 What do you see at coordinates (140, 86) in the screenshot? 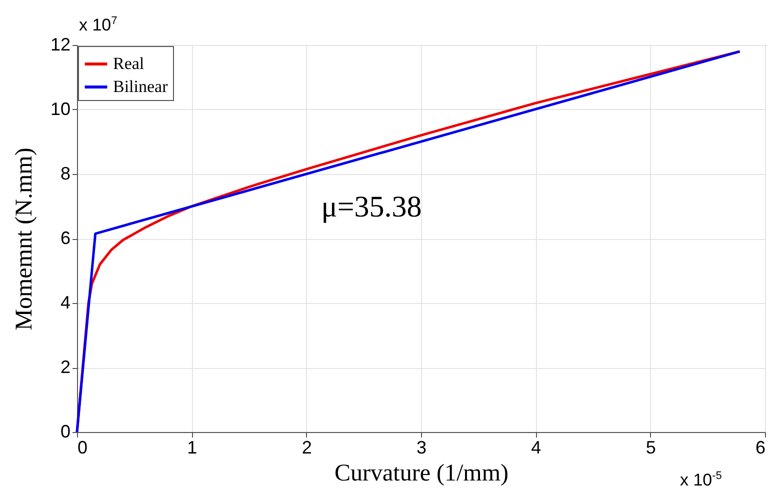
I see `legend-label: Bilinear` at bounding box center [140, 86].